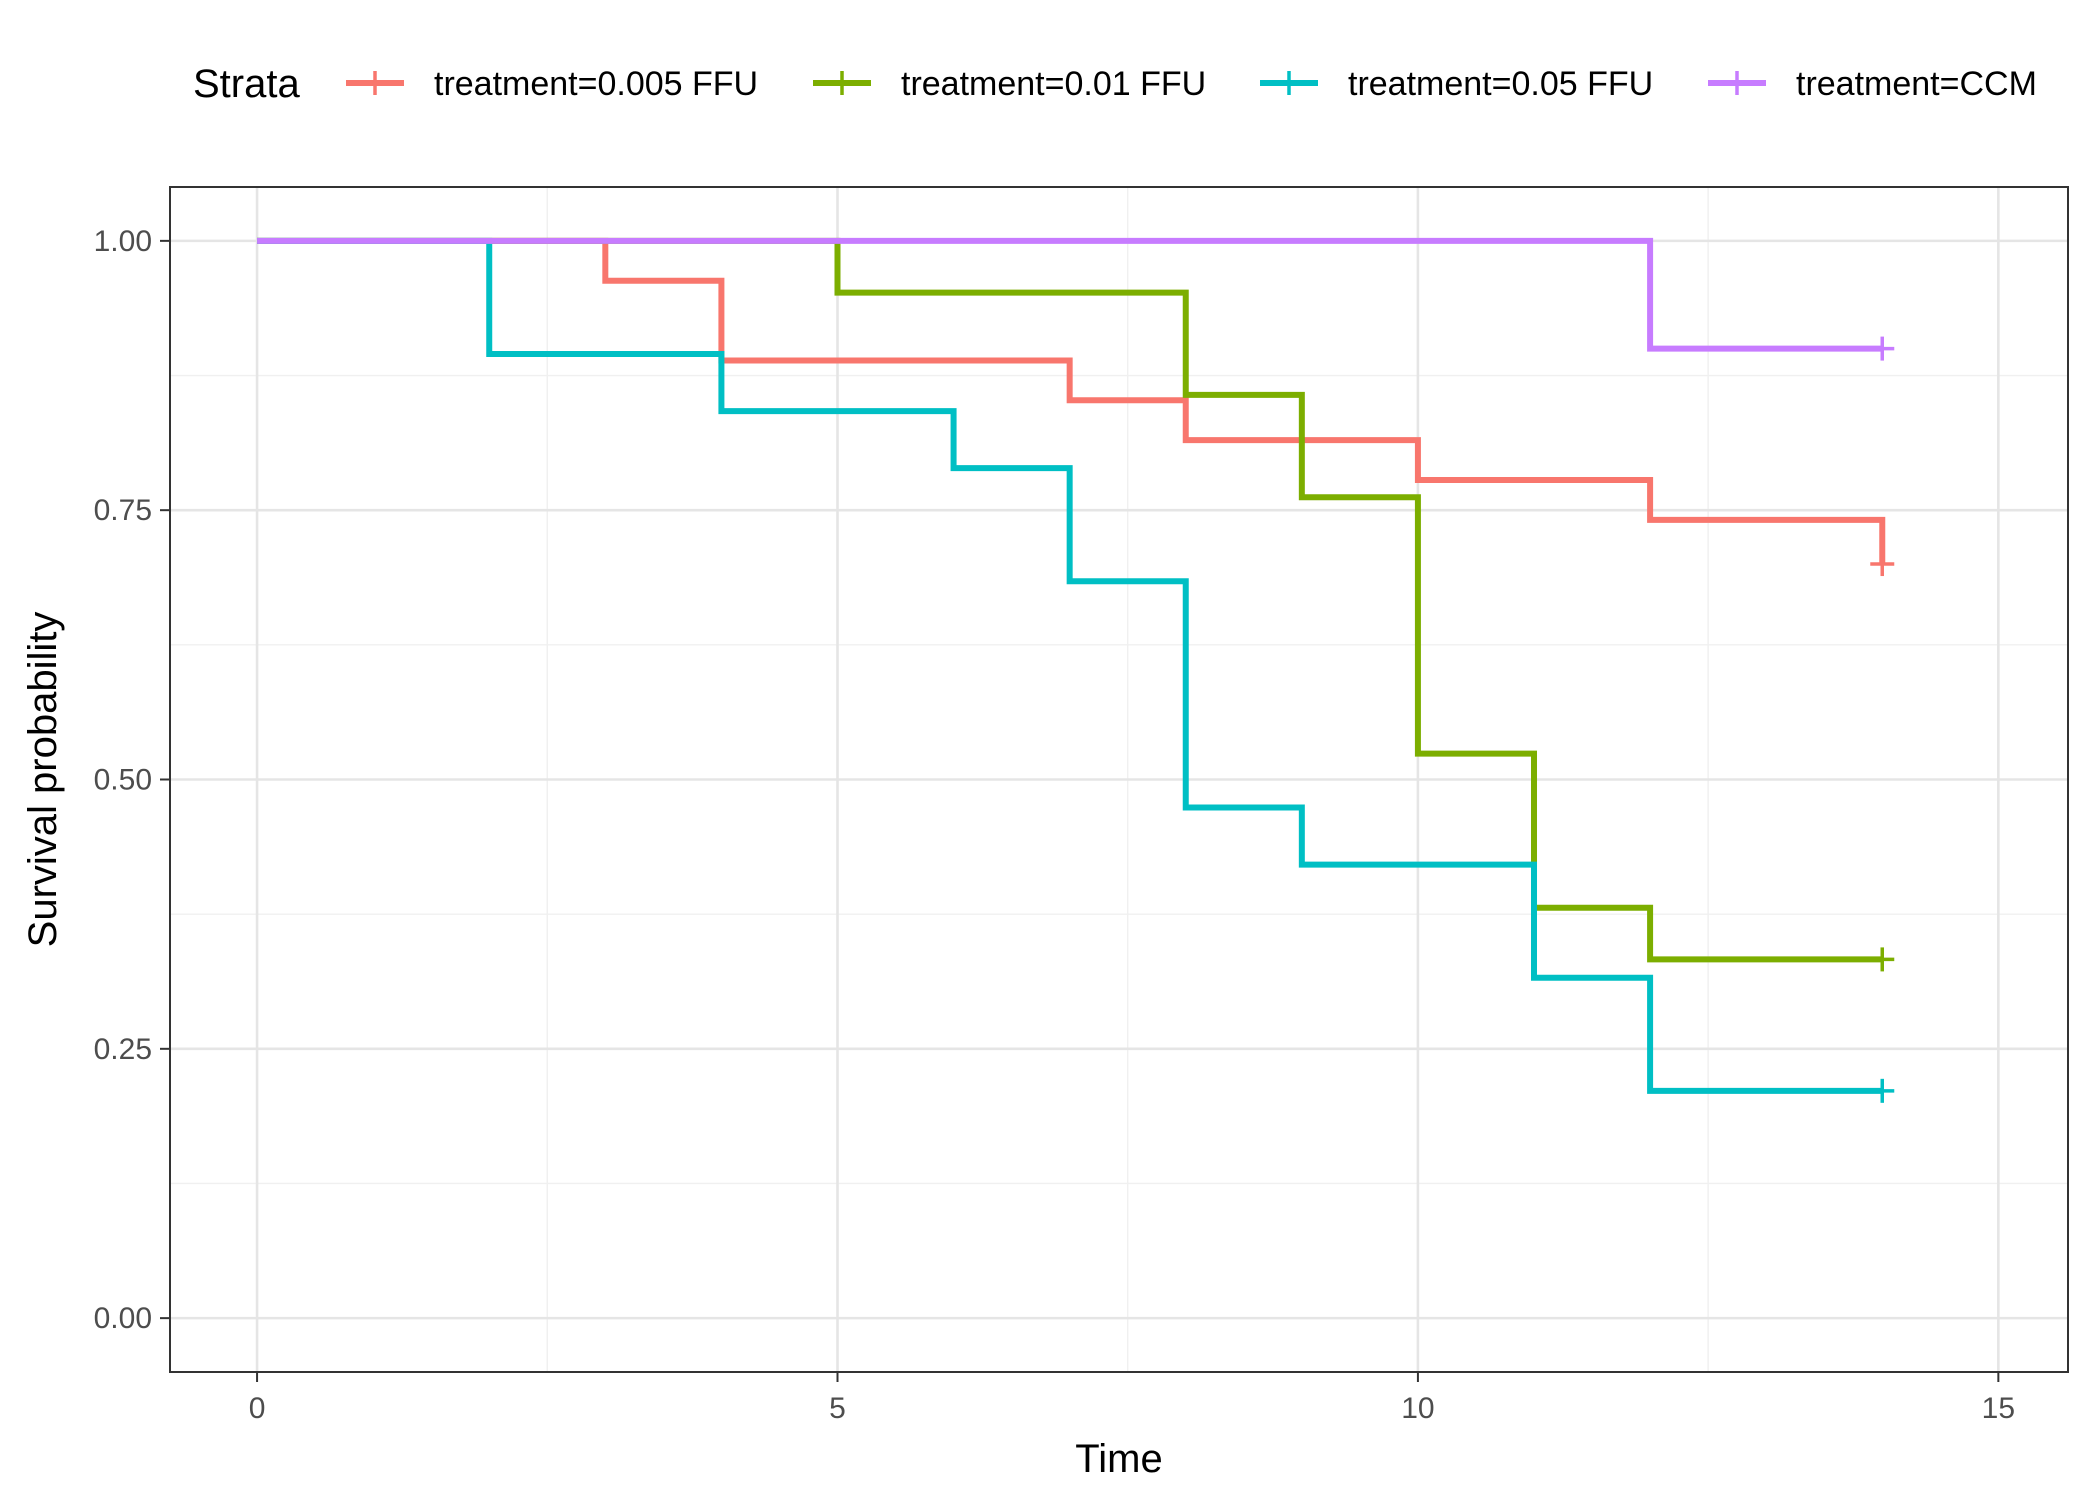 The height and width of the screenshot is (1500, 2100). I want to click on legend-label: treatment=CCM, so click(1916, 84).